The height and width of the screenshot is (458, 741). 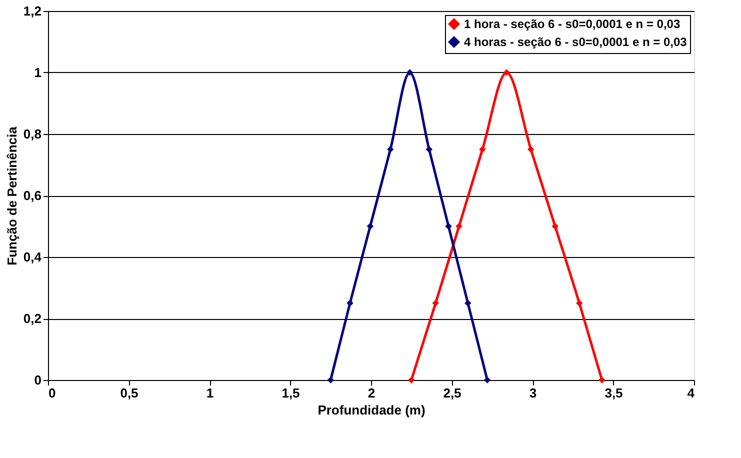 What do you see at coordinates (32, 134) in the screenshot?
I see `y-tick-label: 0,8` at bounding box center [32, 134].